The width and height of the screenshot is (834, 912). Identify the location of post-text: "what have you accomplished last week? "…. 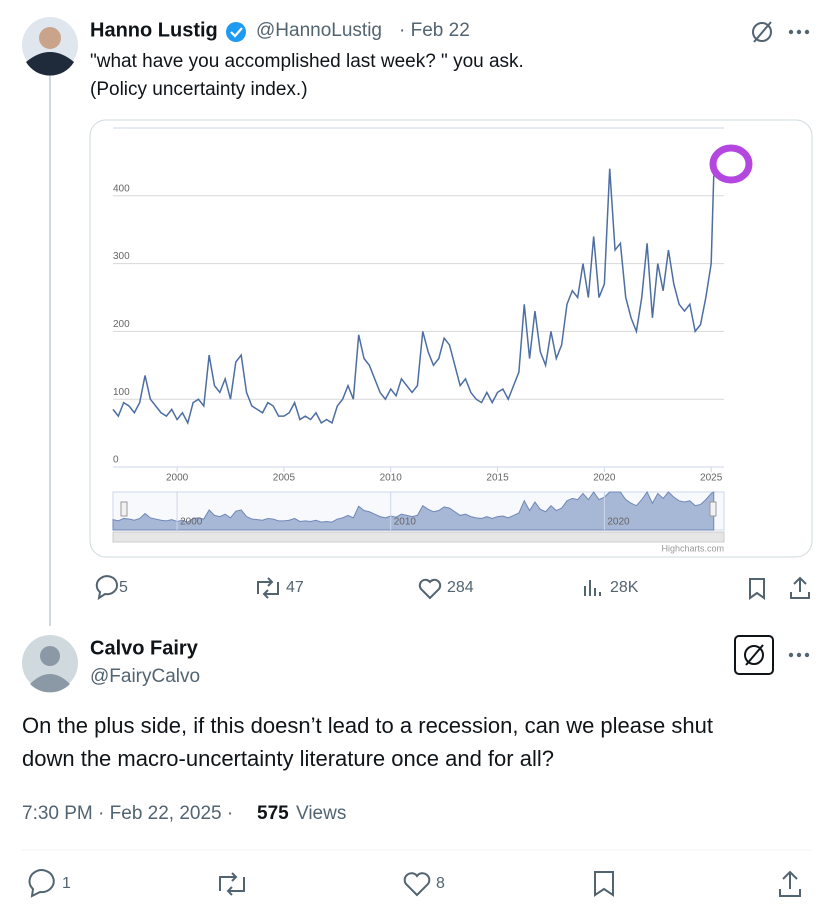
(307, 61).